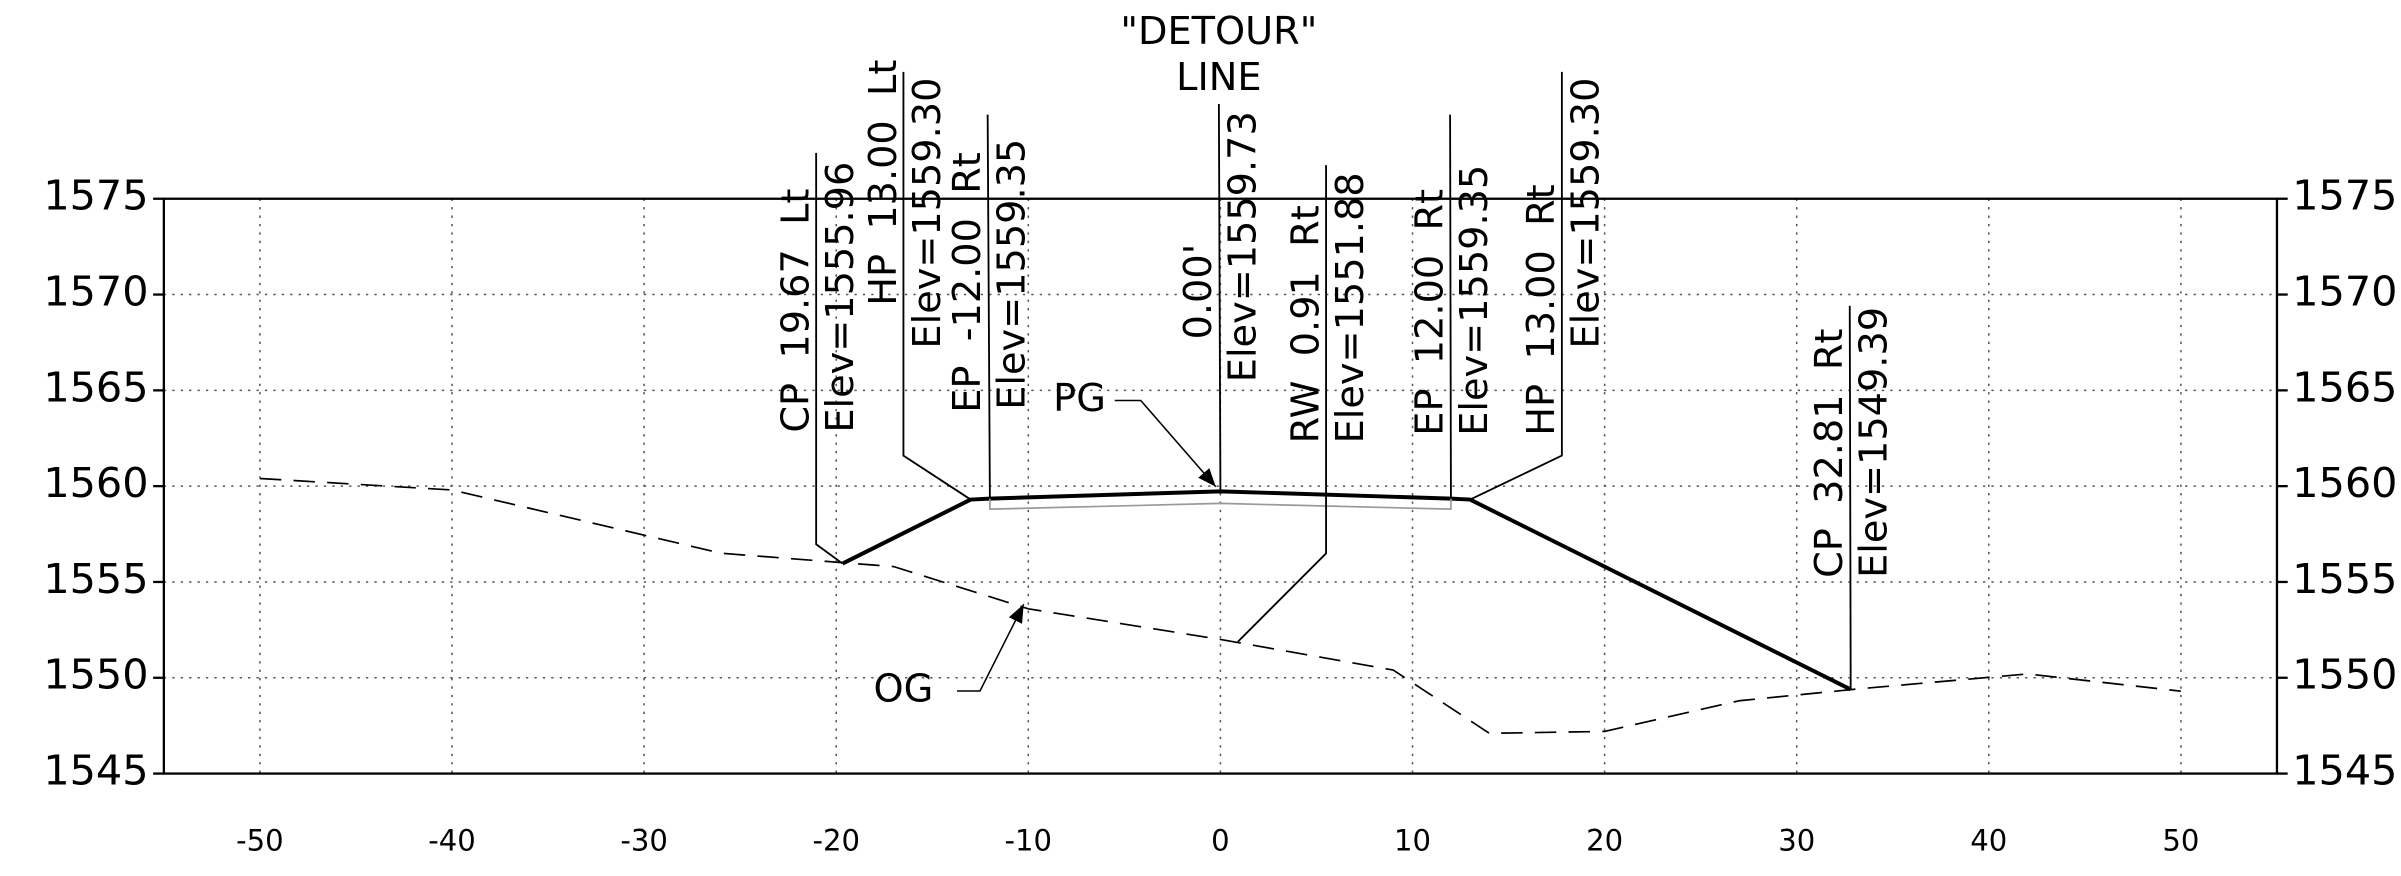 Image resolution: width=2401 pixels, height=876 pixels. I want to click on x-tick-label: -40, so click(452, 840).